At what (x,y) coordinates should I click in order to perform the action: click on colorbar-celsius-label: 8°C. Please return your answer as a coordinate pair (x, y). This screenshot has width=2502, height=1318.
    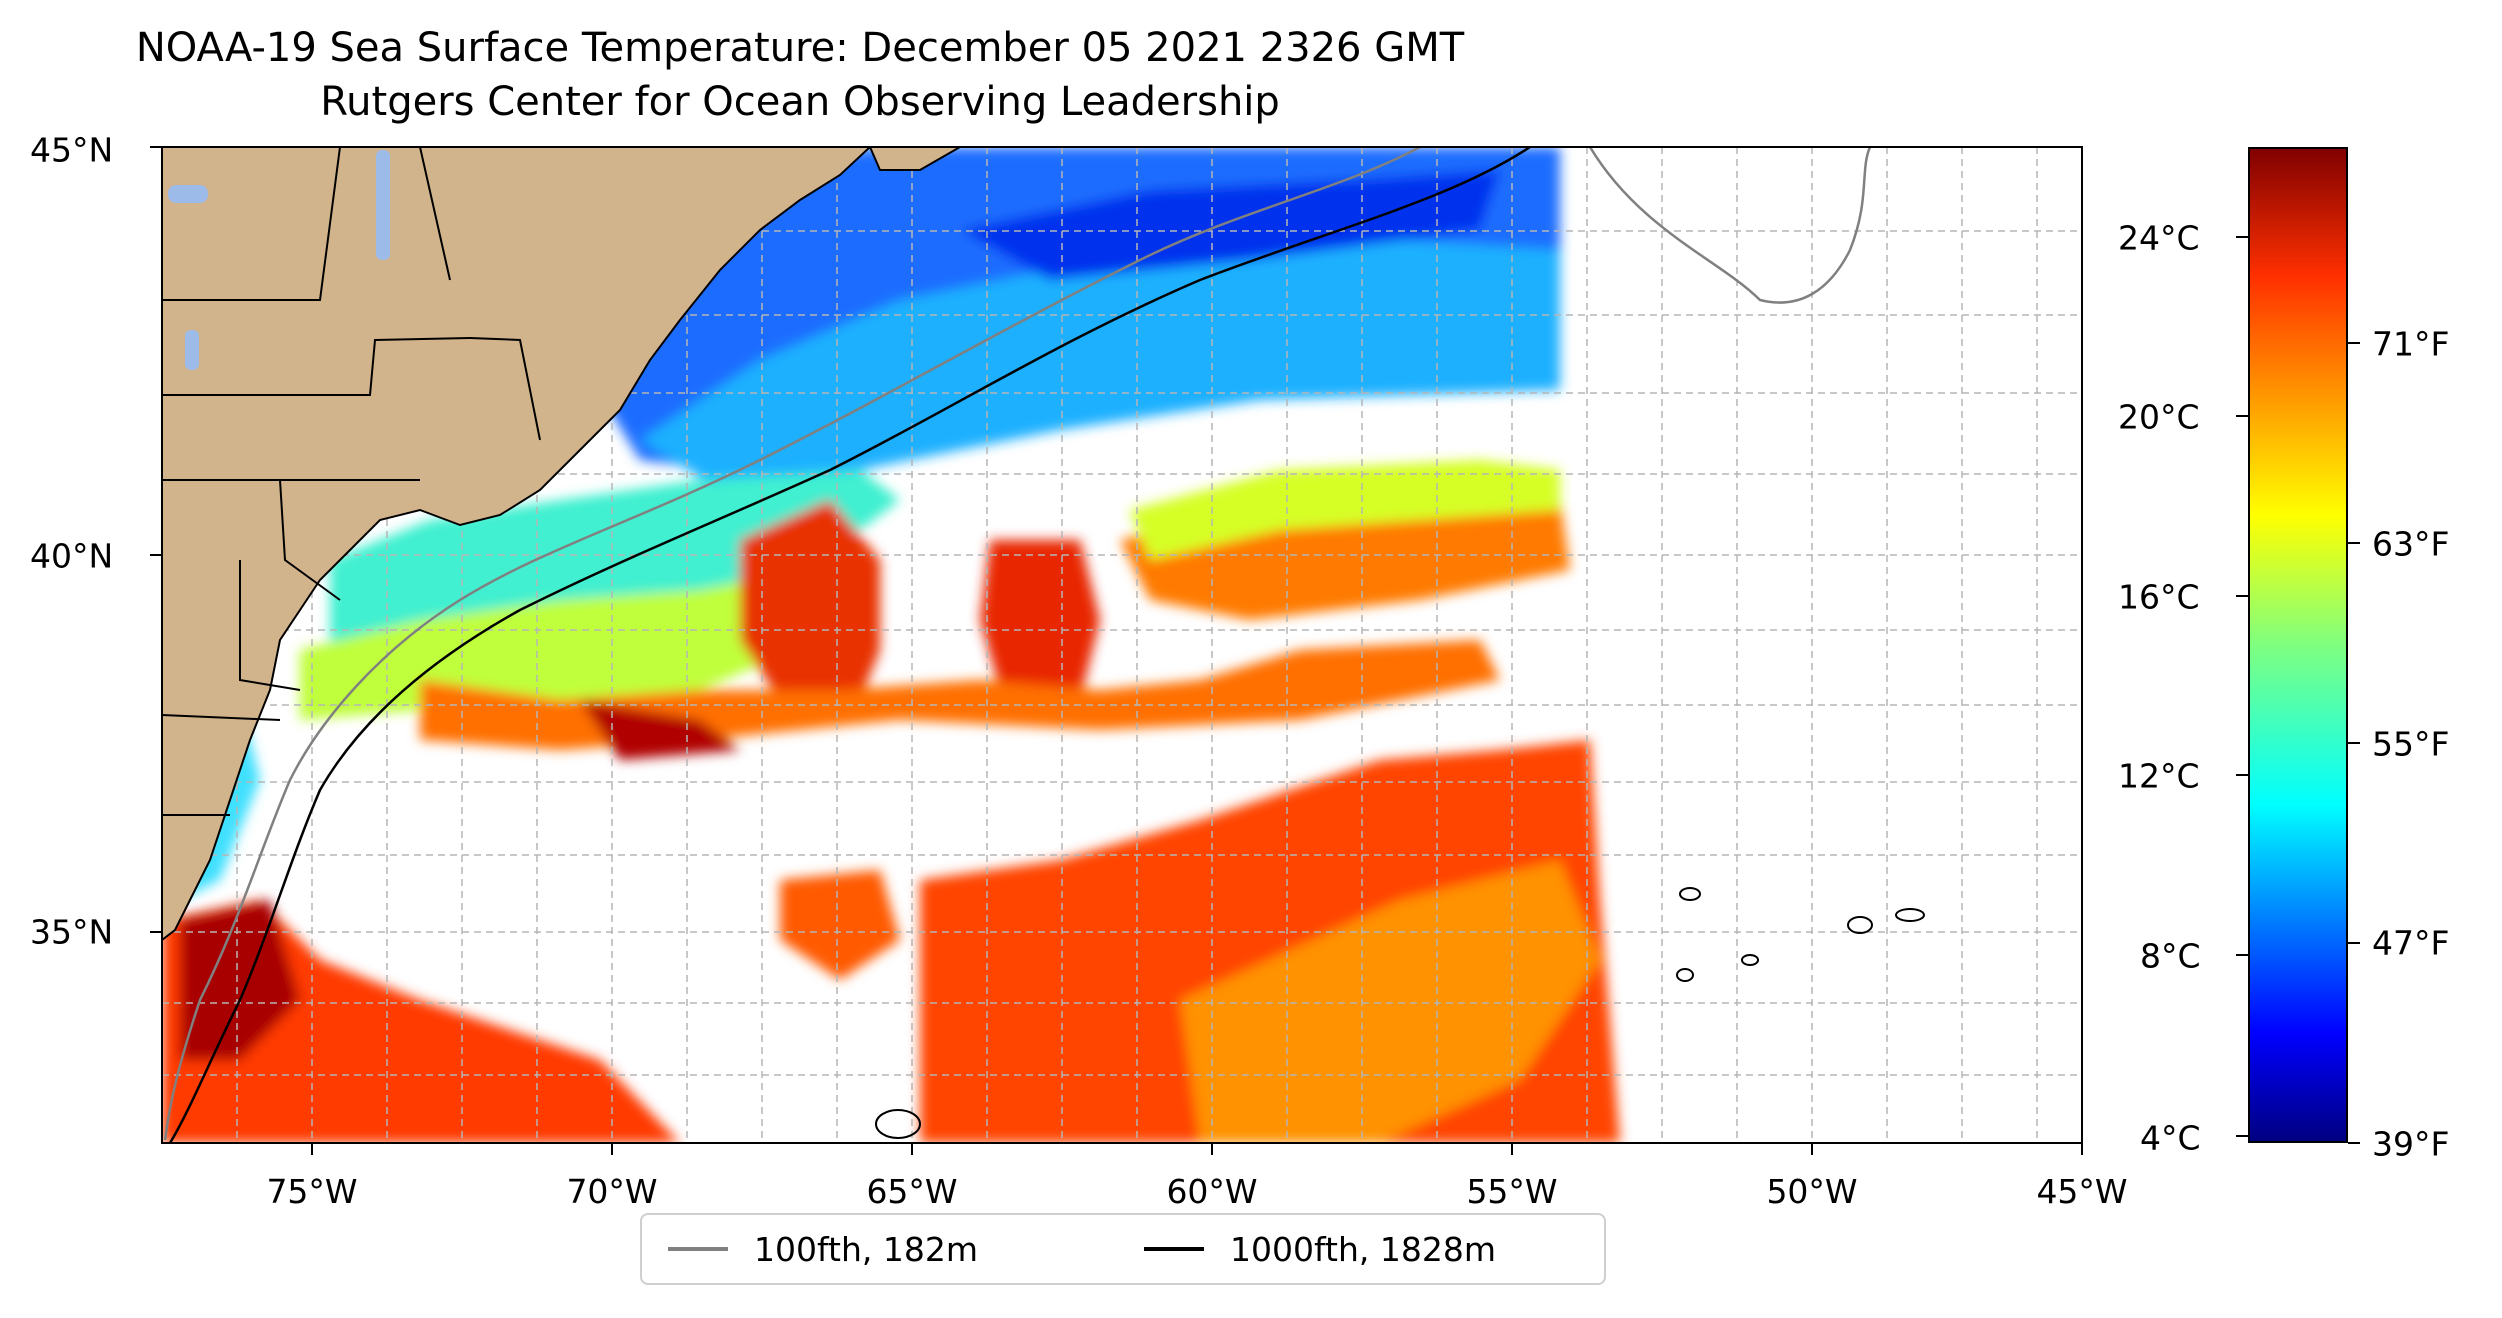
    Looking at the image, I should click on (2170, 956).